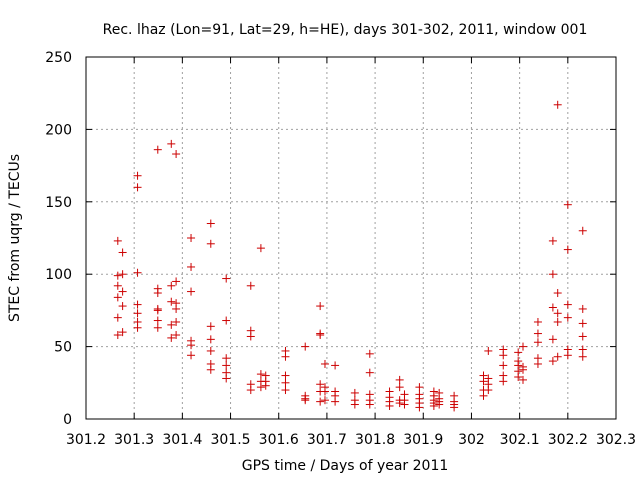  I want to click on y-tick-labels: 0 50 100 150 200 250, so click(58, 239).